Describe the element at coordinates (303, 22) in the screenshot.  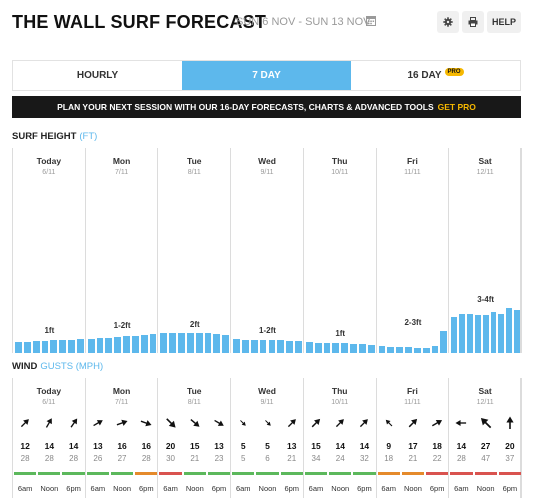
I see `date-range: SUN 6 NOV - SUN 13 NOV` at that location.